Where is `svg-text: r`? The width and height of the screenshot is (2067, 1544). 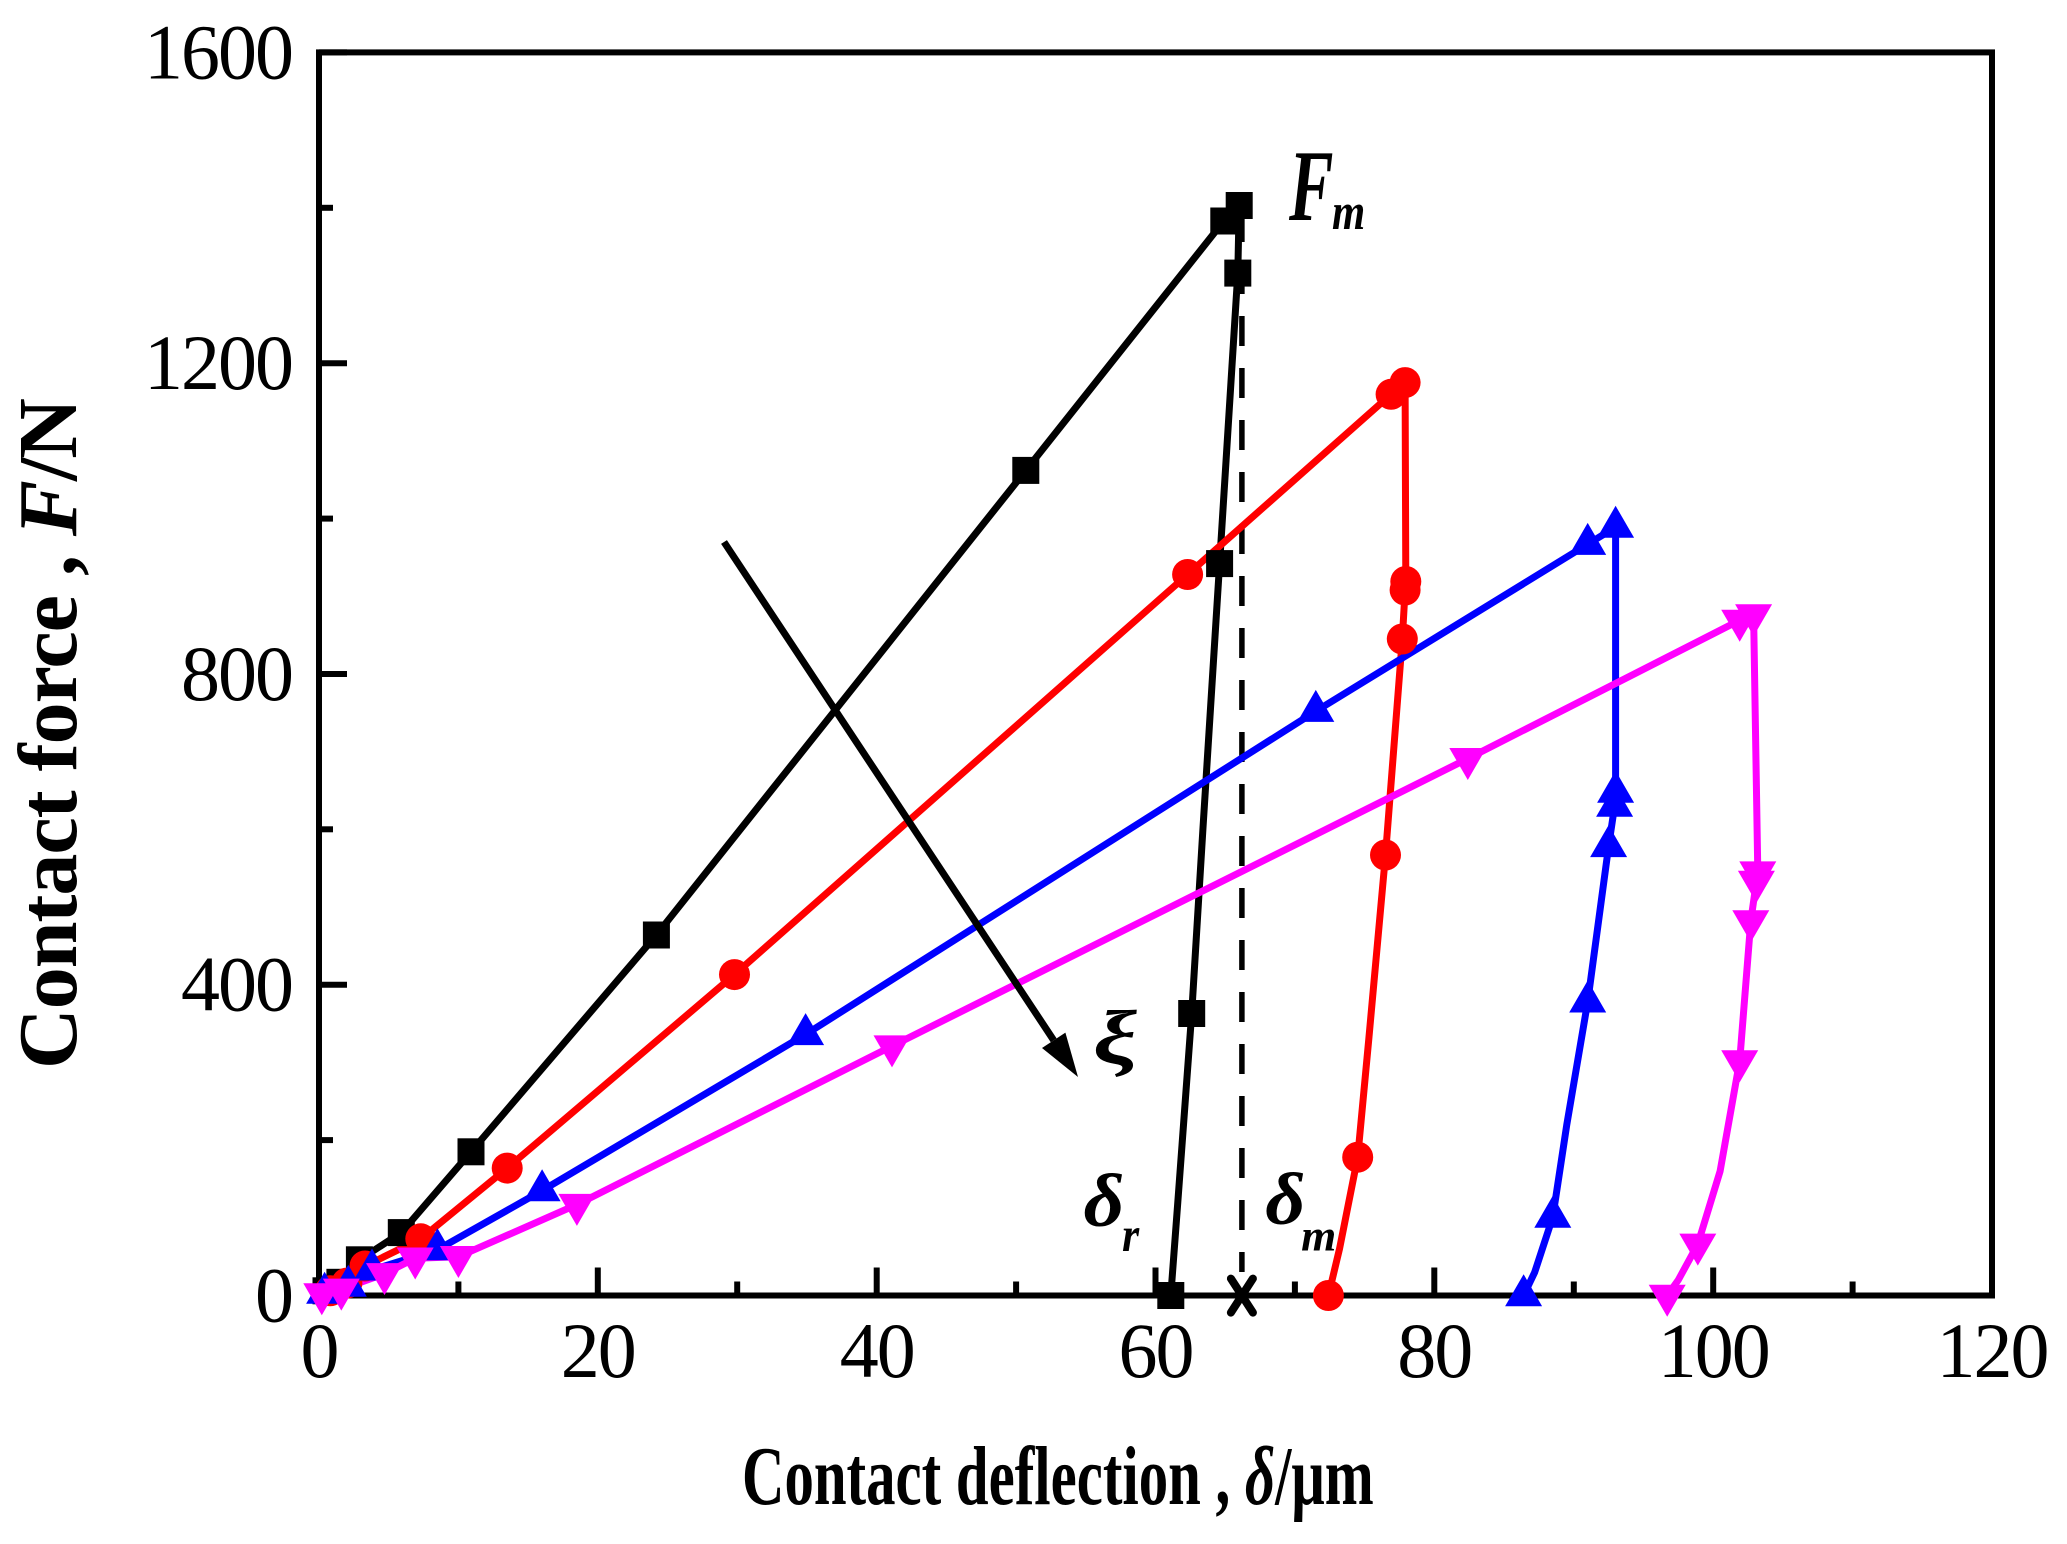
svg-text: r is located at coordinates (1131, 1235).